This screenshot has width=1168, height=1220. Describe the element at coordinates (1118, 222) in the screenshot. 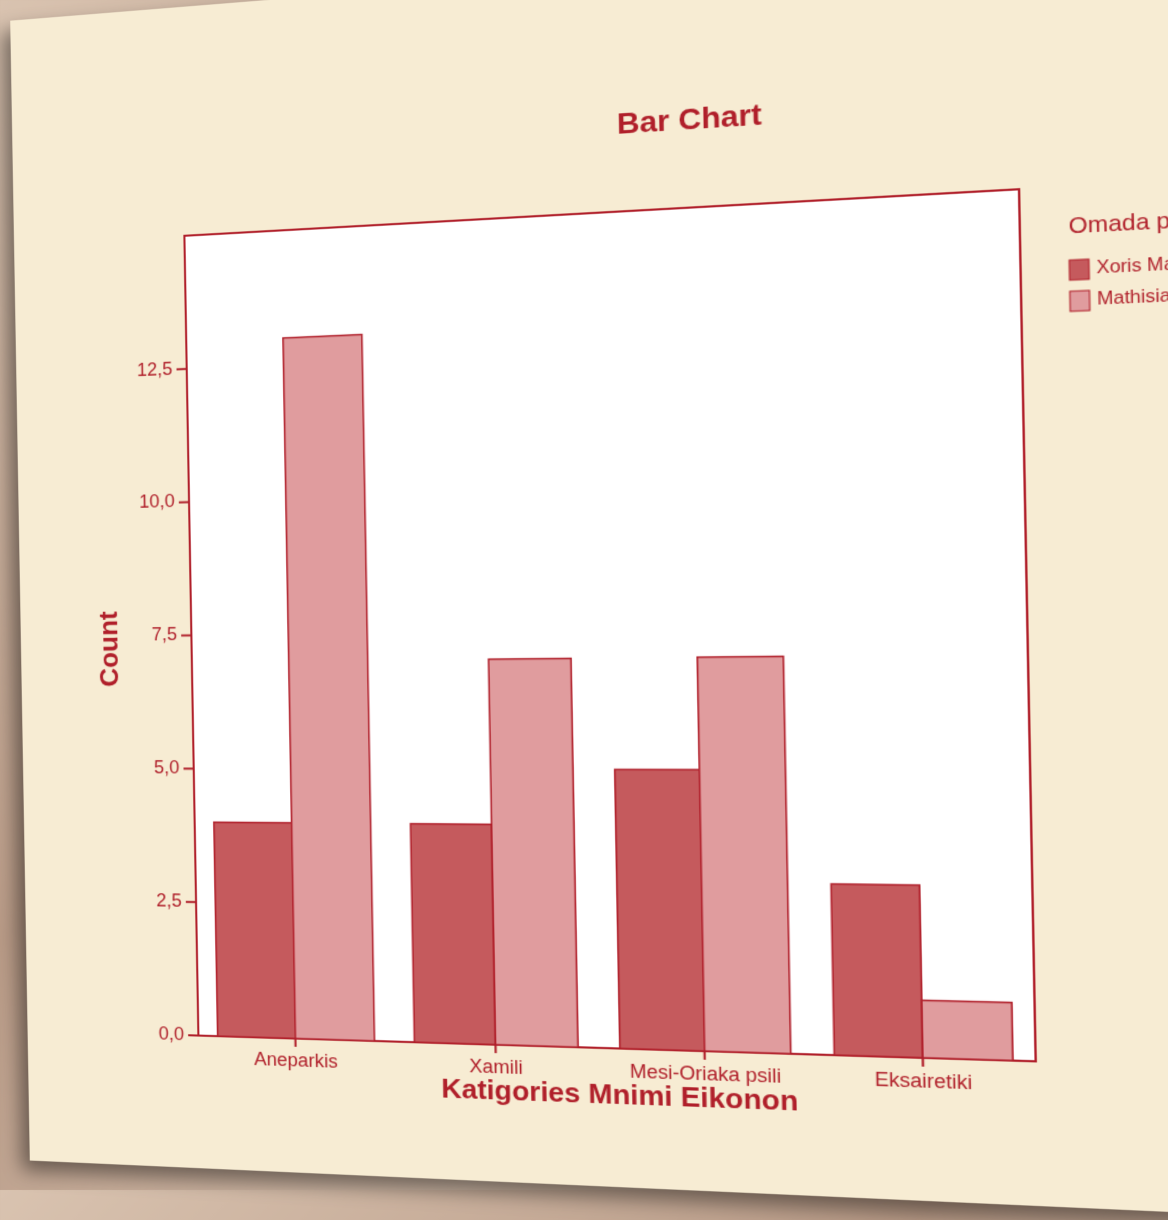

I see `legend-title: Omada paidiovn` at that location.